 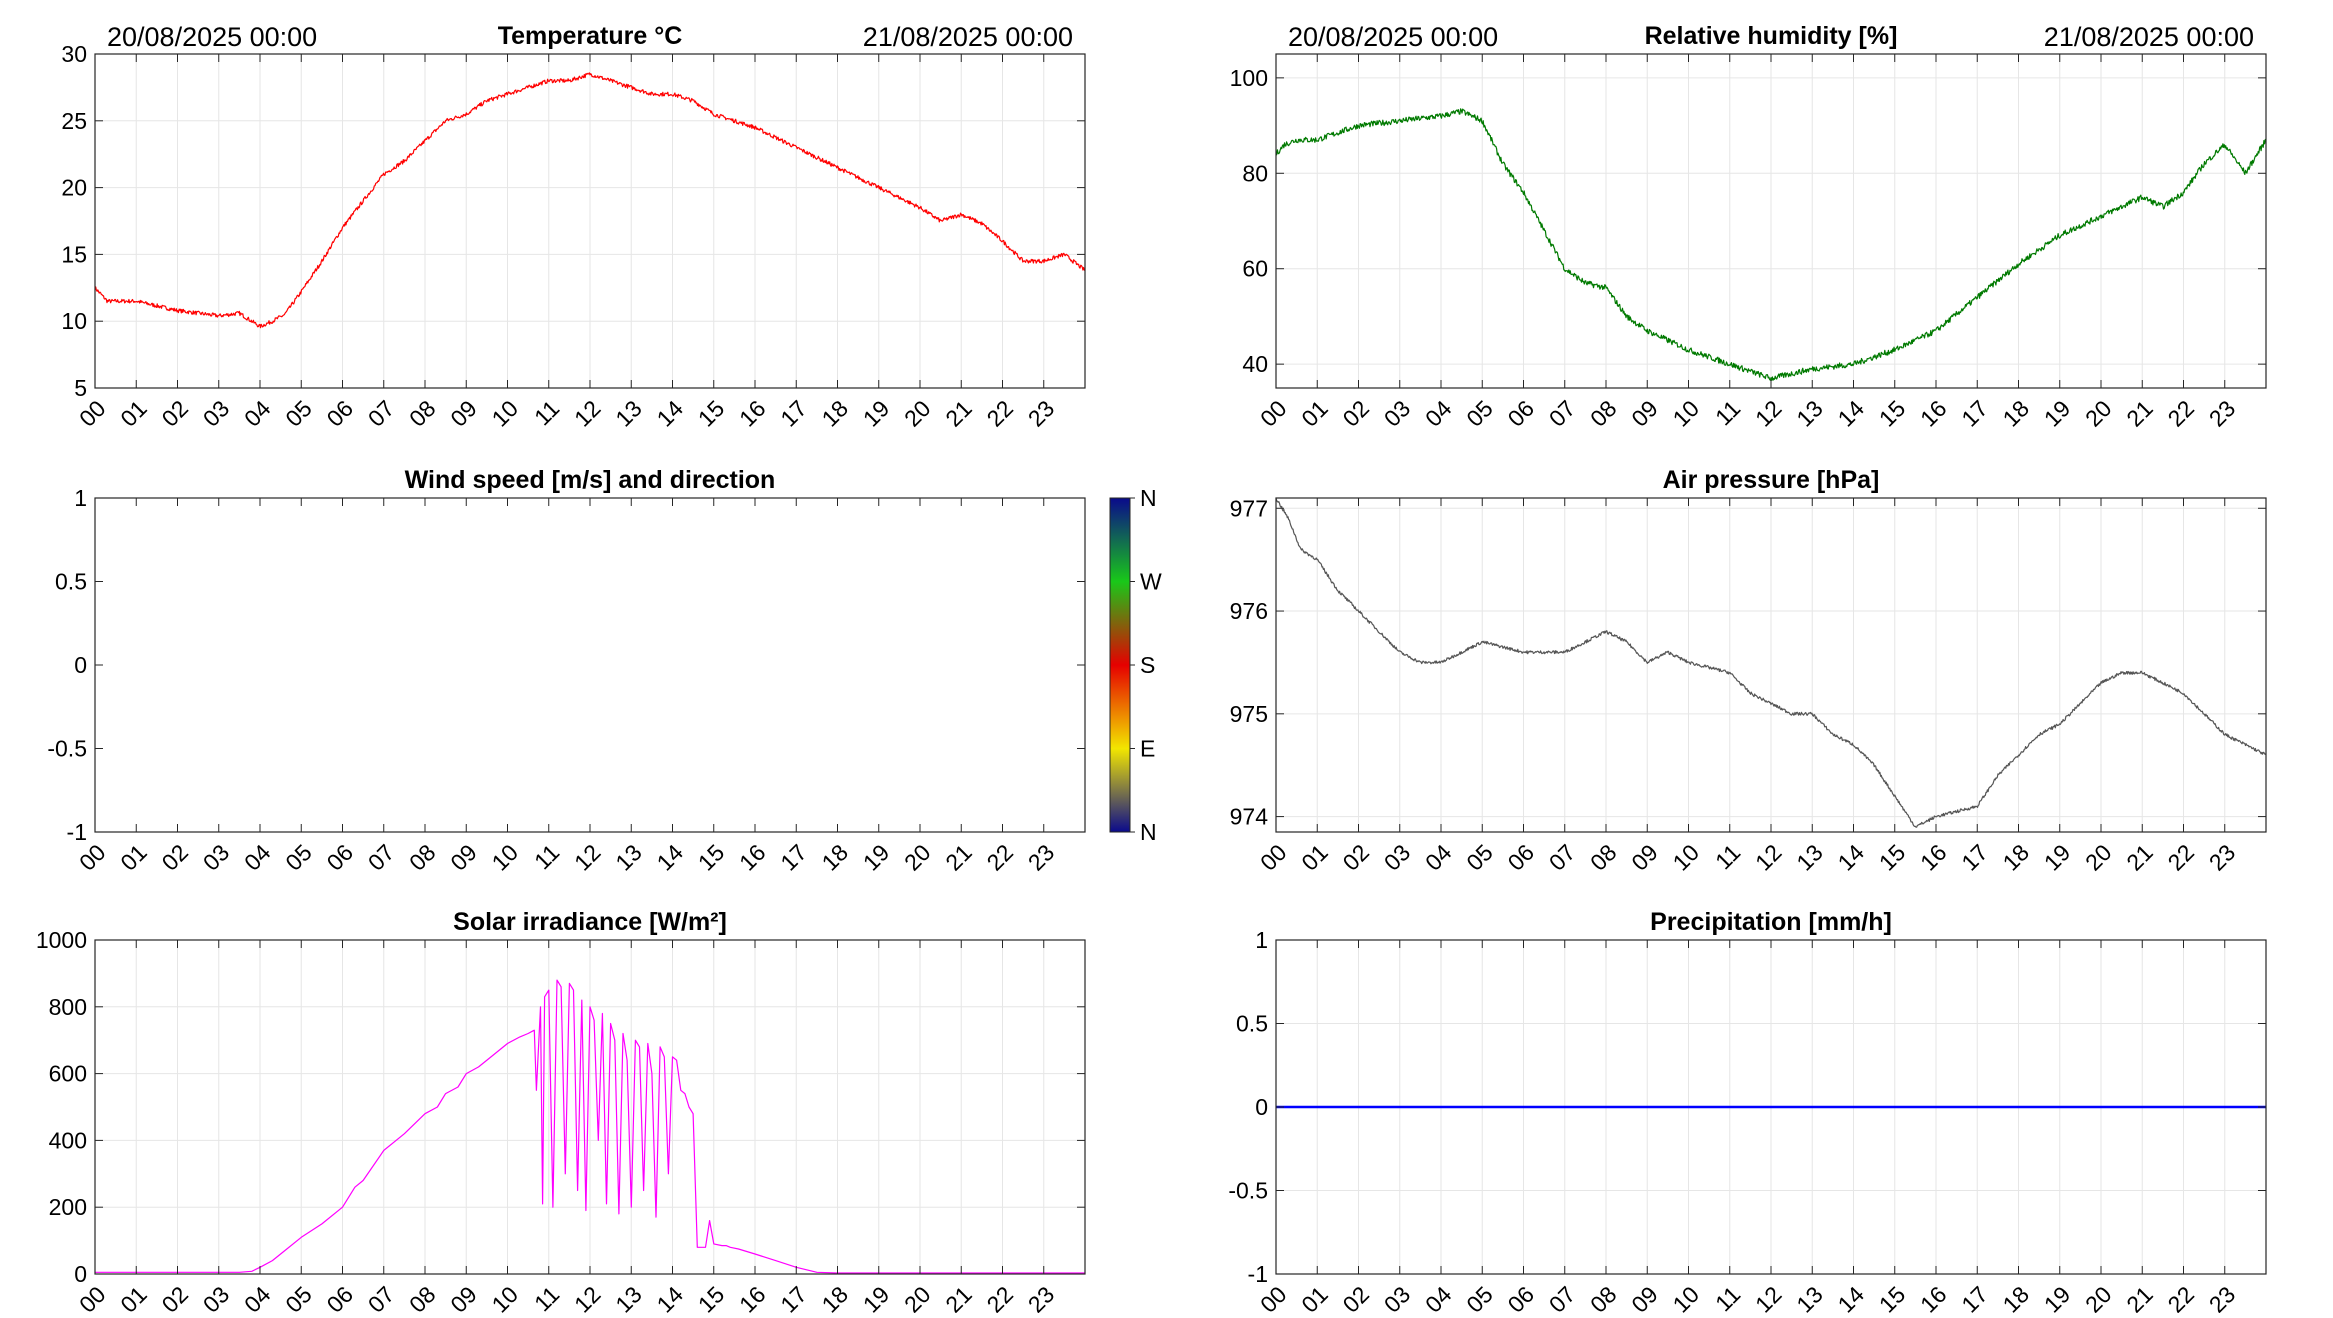 I want to click on plot-frame, so click(x=590, y=665).